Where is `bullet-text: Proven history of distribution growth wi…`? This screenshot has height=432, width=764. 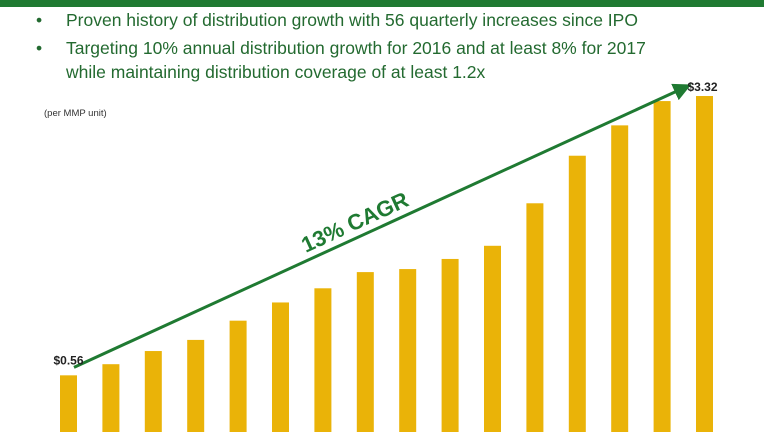
bullet-text: Proven history of distribution growth wi… is located at coordinates (352, 20).